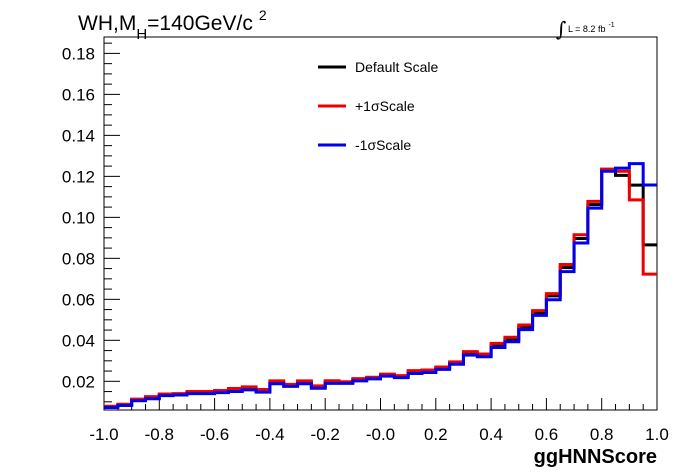 The image size is (696, 472). What do you see at coordinates (383, 145) in the screenshot?
I see `legend-label: -1σScale` at bounding box center [383, 145].